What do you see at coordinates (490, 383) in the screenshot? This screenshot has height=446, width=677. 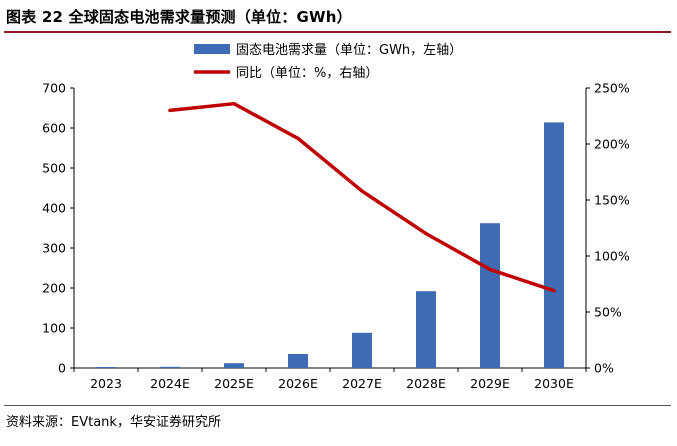 I see `x-tick-label: 2029E` at bounding box center [490, 383].